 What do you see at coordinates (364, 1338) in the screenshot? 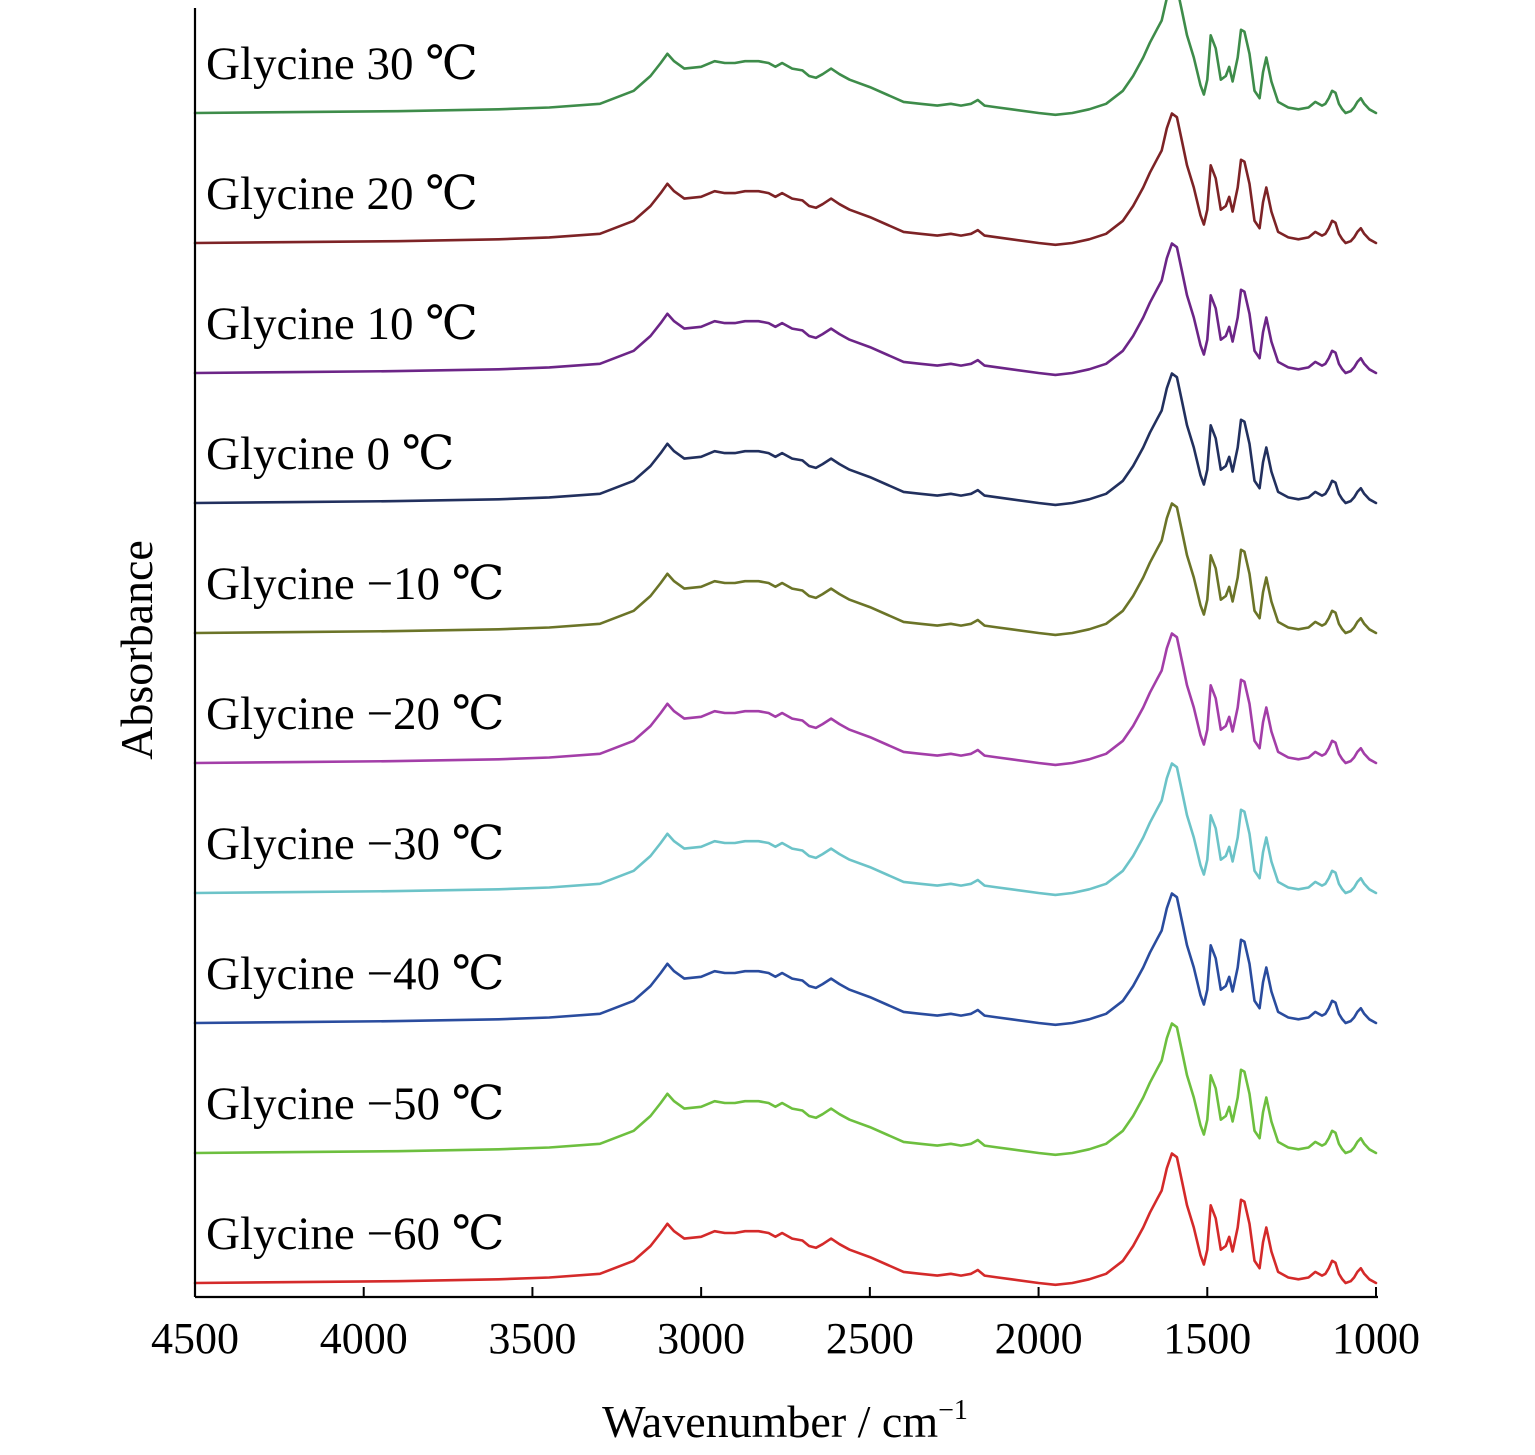
I see `x-tick-label-1: 4000` at bounding box center [364, 1338].